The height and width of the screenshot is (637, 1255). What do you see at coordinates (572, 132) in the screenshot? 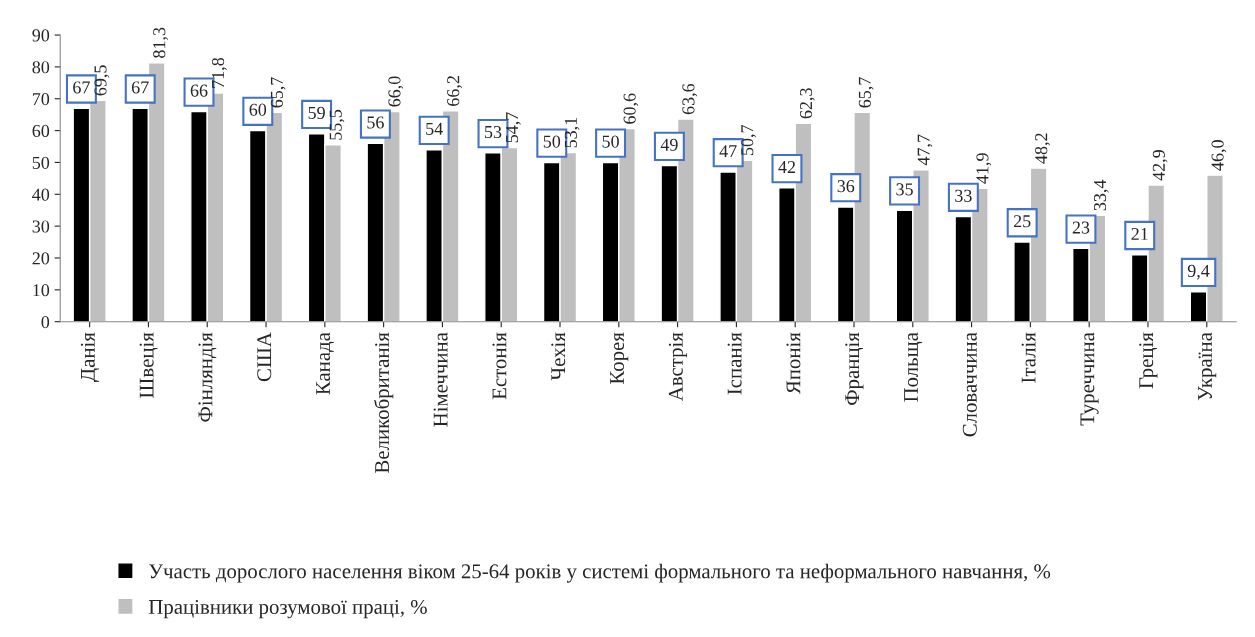
I see `data-label: 53,1` at bounding box center [572, 132].